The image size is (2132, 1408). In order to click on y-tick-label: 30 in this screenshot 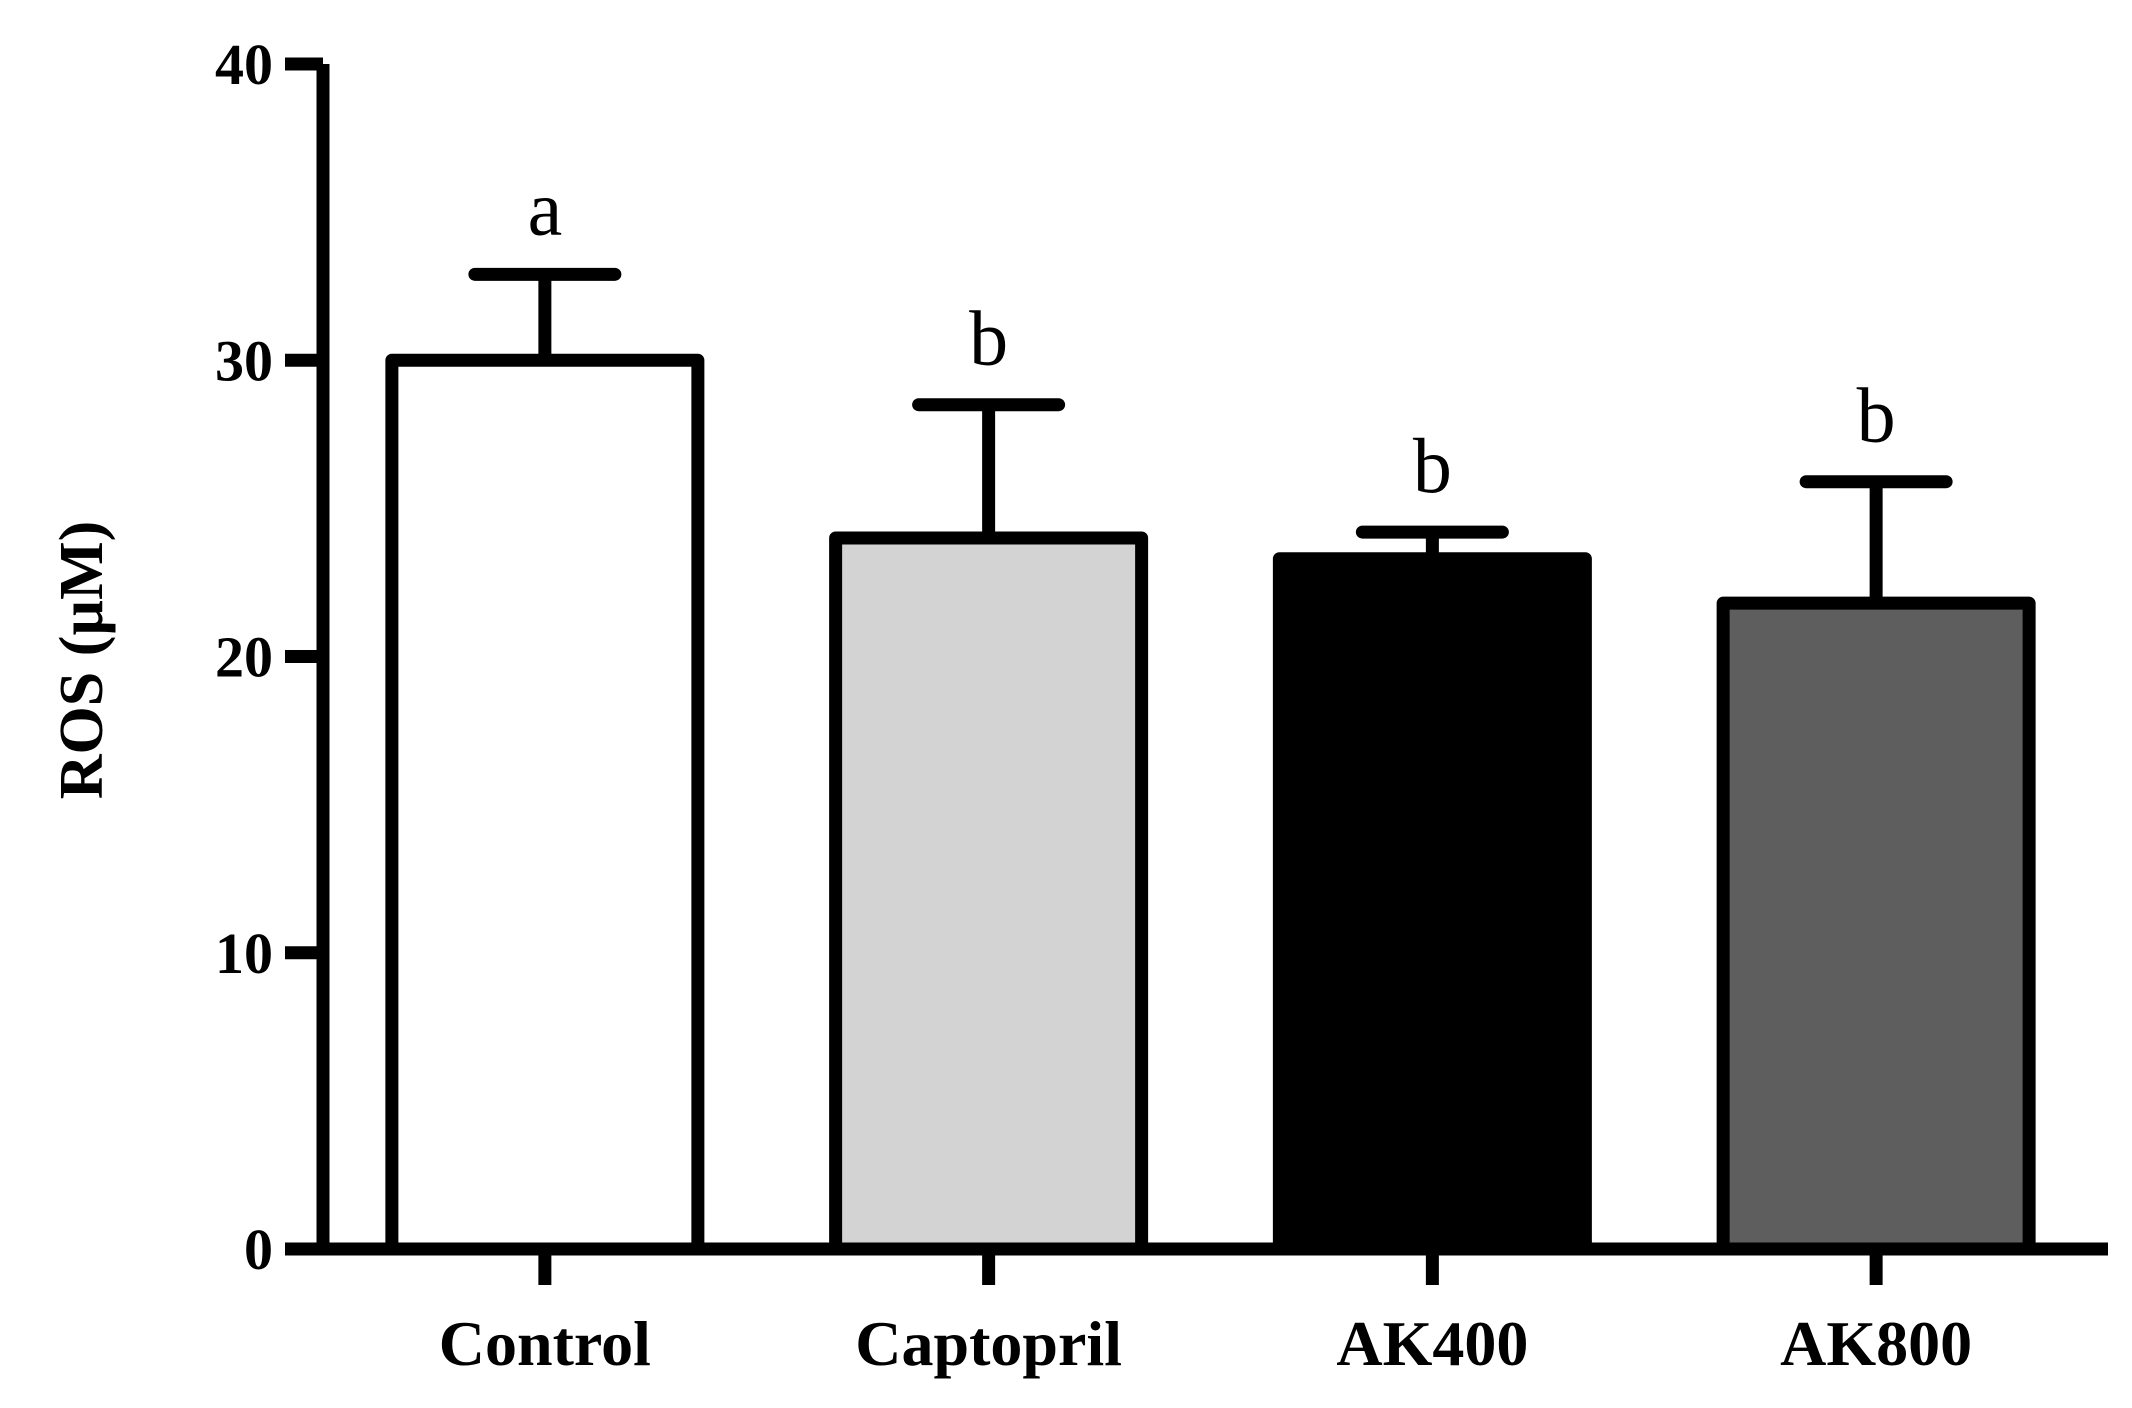, I will do `click(244, 360)`.